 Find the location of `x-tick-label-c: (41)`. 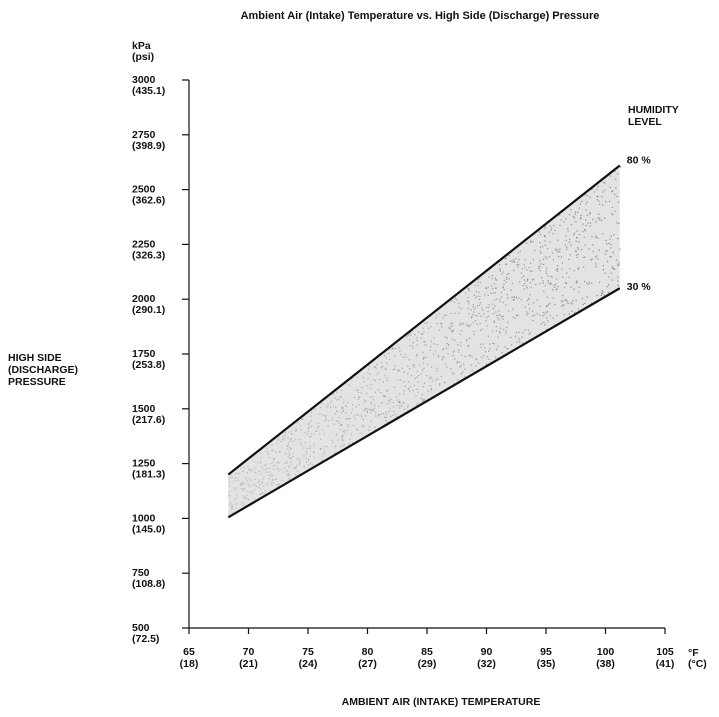

x-tick-label-c: (41) is located at coordinates (665, 664).